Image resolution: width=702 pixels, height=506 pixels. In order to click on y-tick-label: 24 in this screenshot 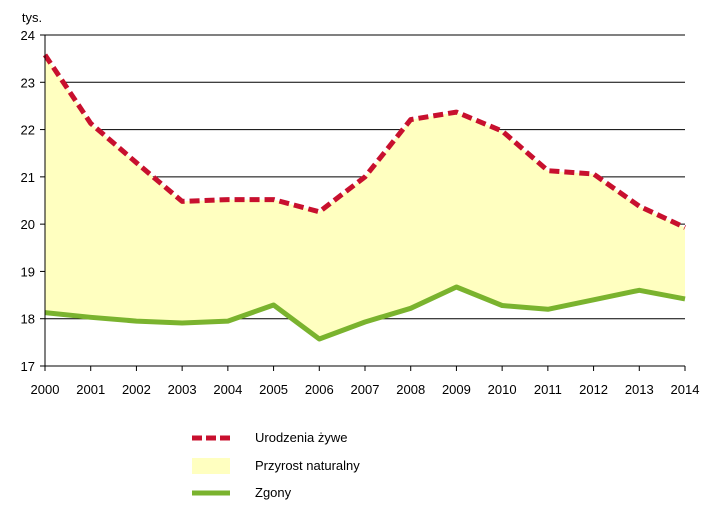, I will do `click(28, 35)`.